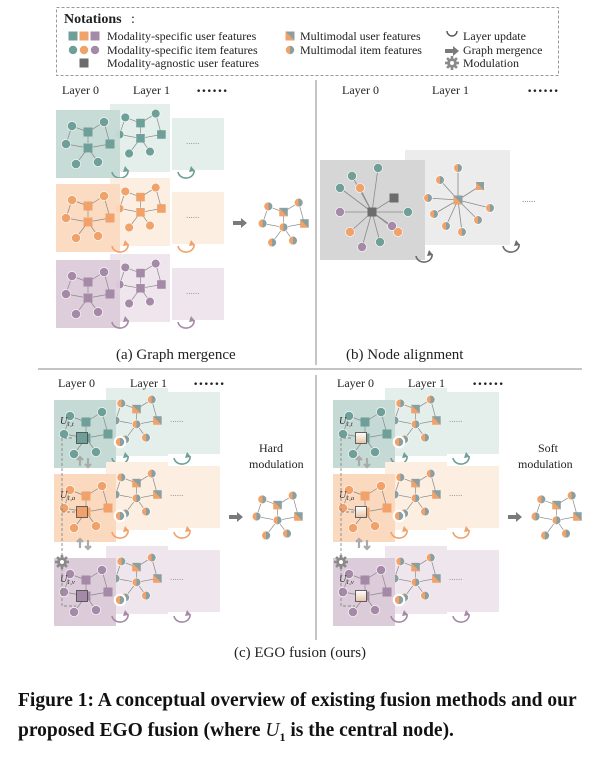  Describe the element at coordinates (84, 63) in the screenshot. I see `agnostic-user-swatch` at that location.